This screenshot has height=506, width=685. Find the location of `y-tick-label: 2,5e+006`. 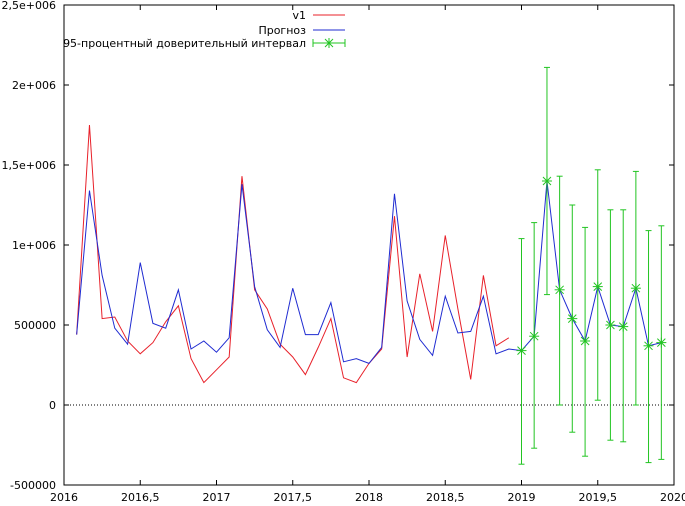

y-tick-label: 2,5e+006 is located at coordinates (29, 6).